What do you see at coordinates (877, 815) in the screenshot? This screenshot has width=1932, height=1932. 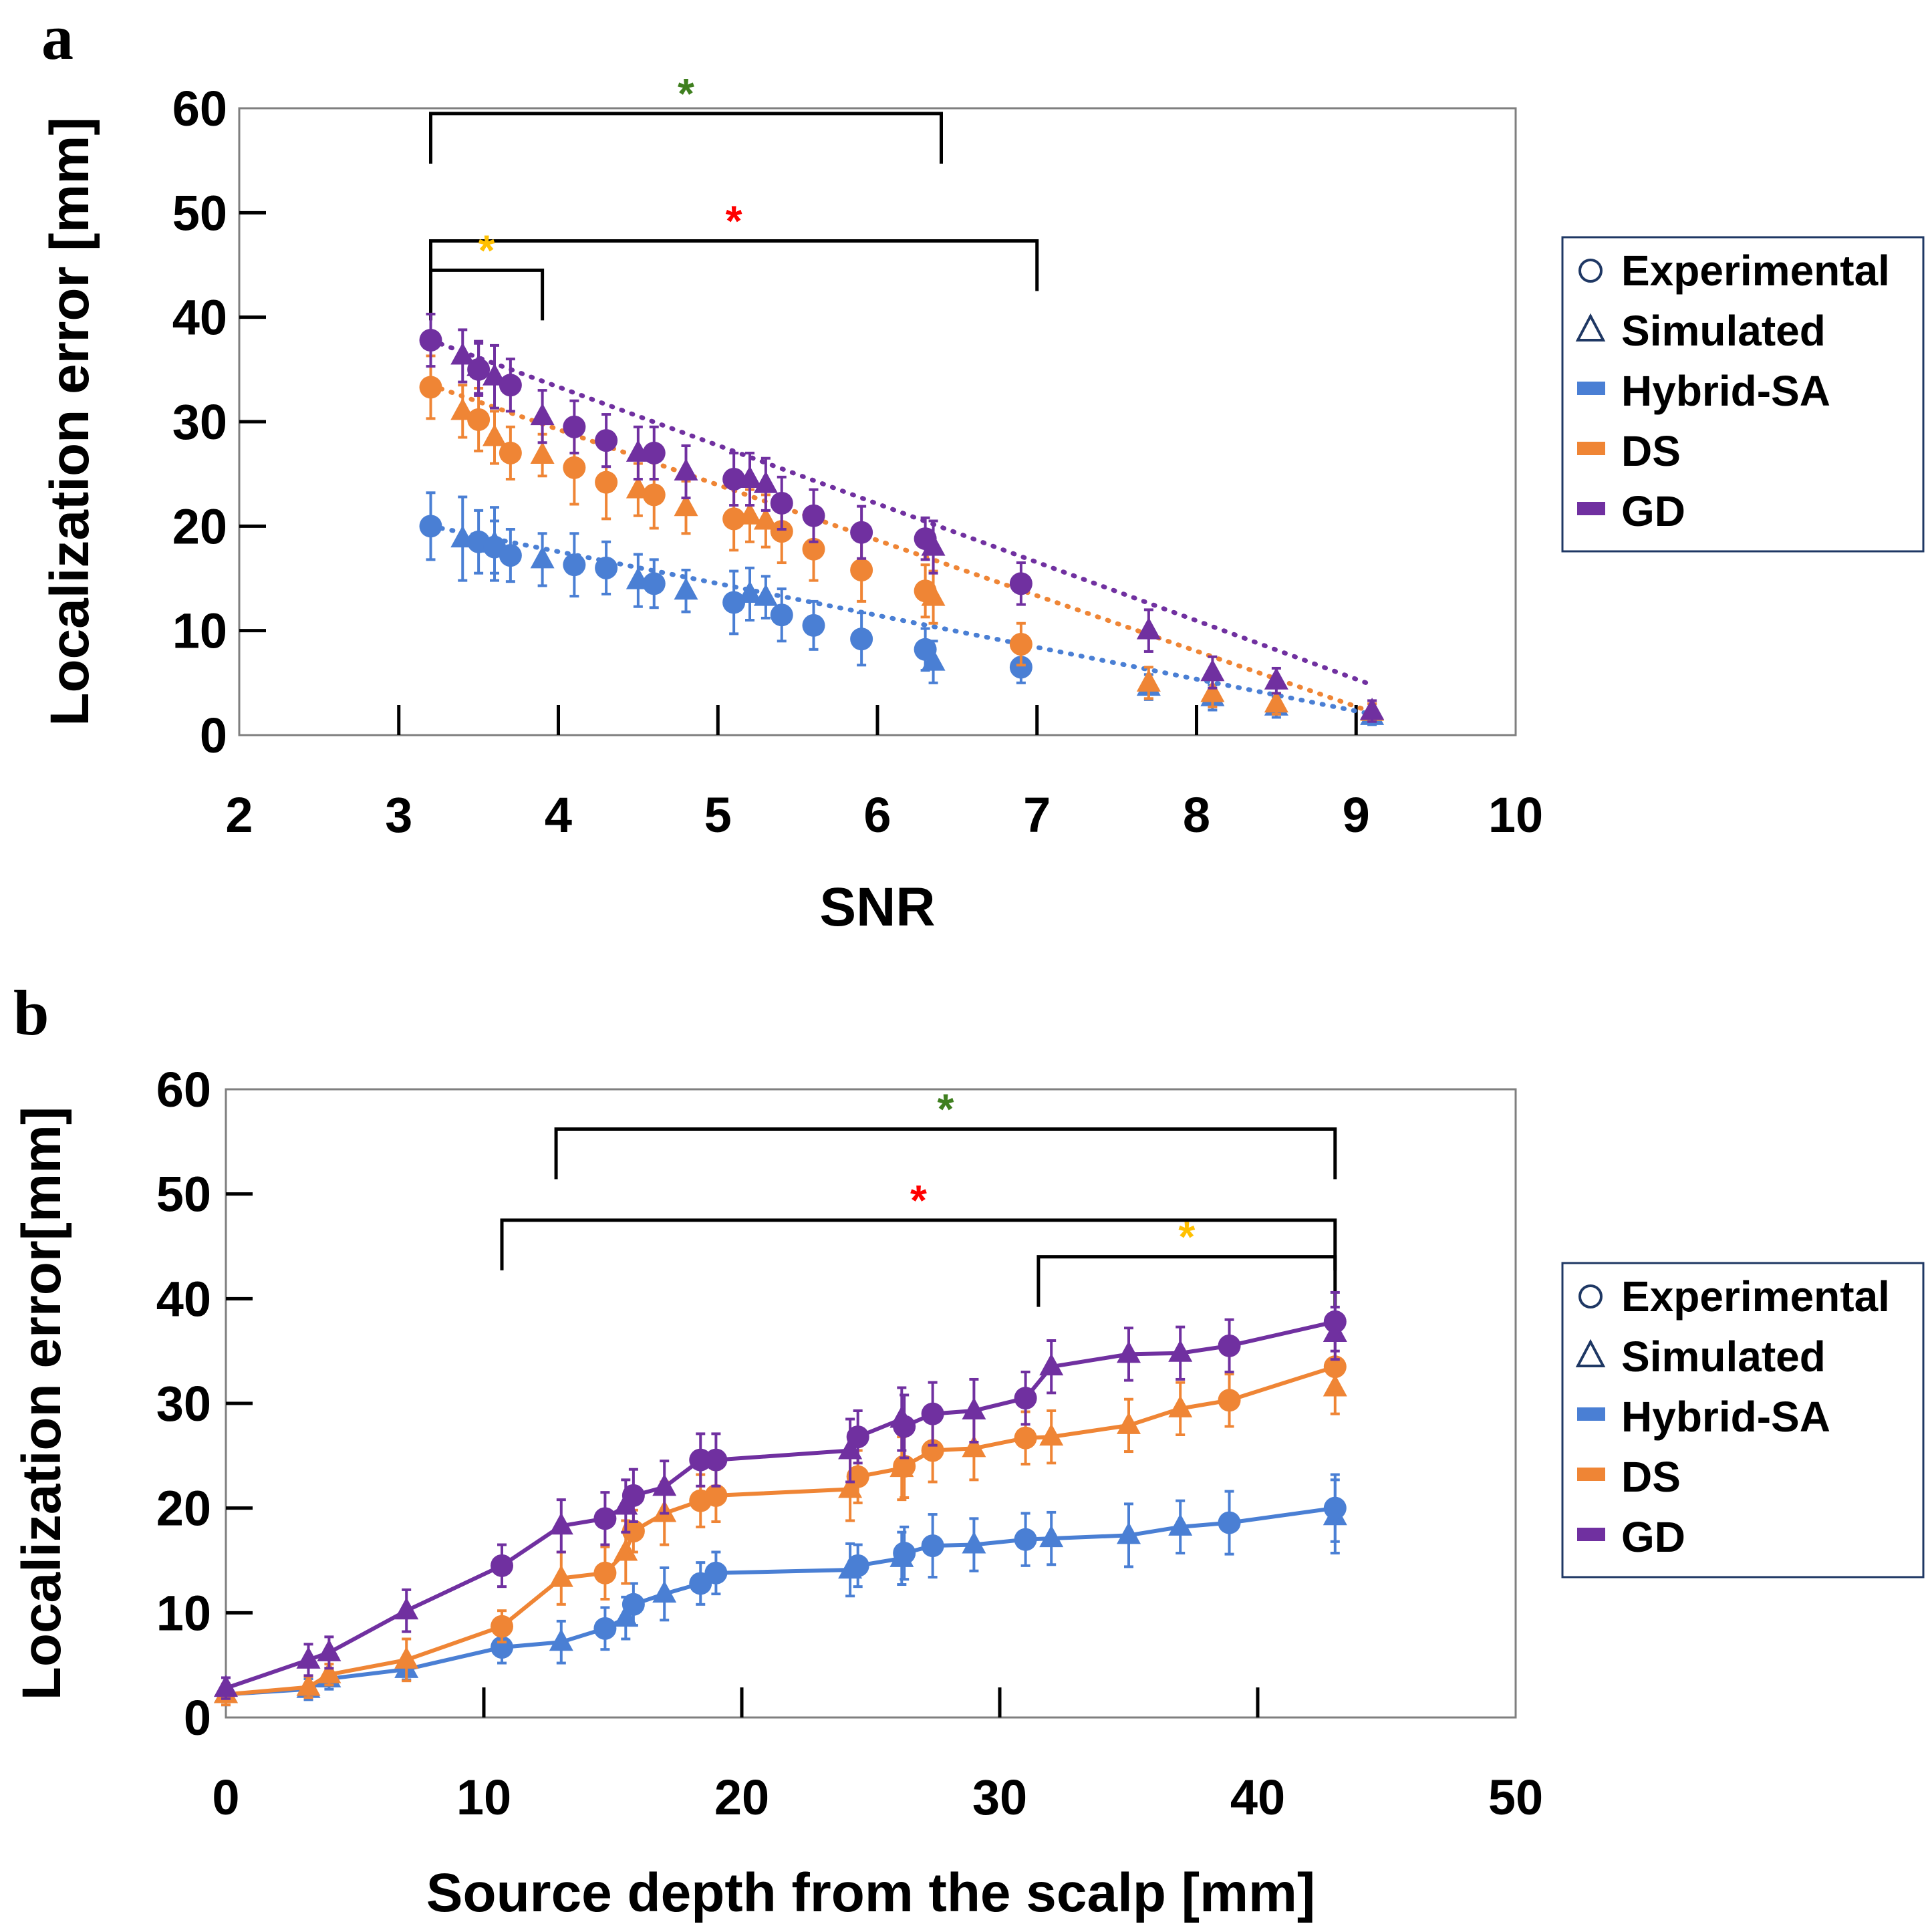 I see `x-tick-label: 6` at bounding box center [877, 815].